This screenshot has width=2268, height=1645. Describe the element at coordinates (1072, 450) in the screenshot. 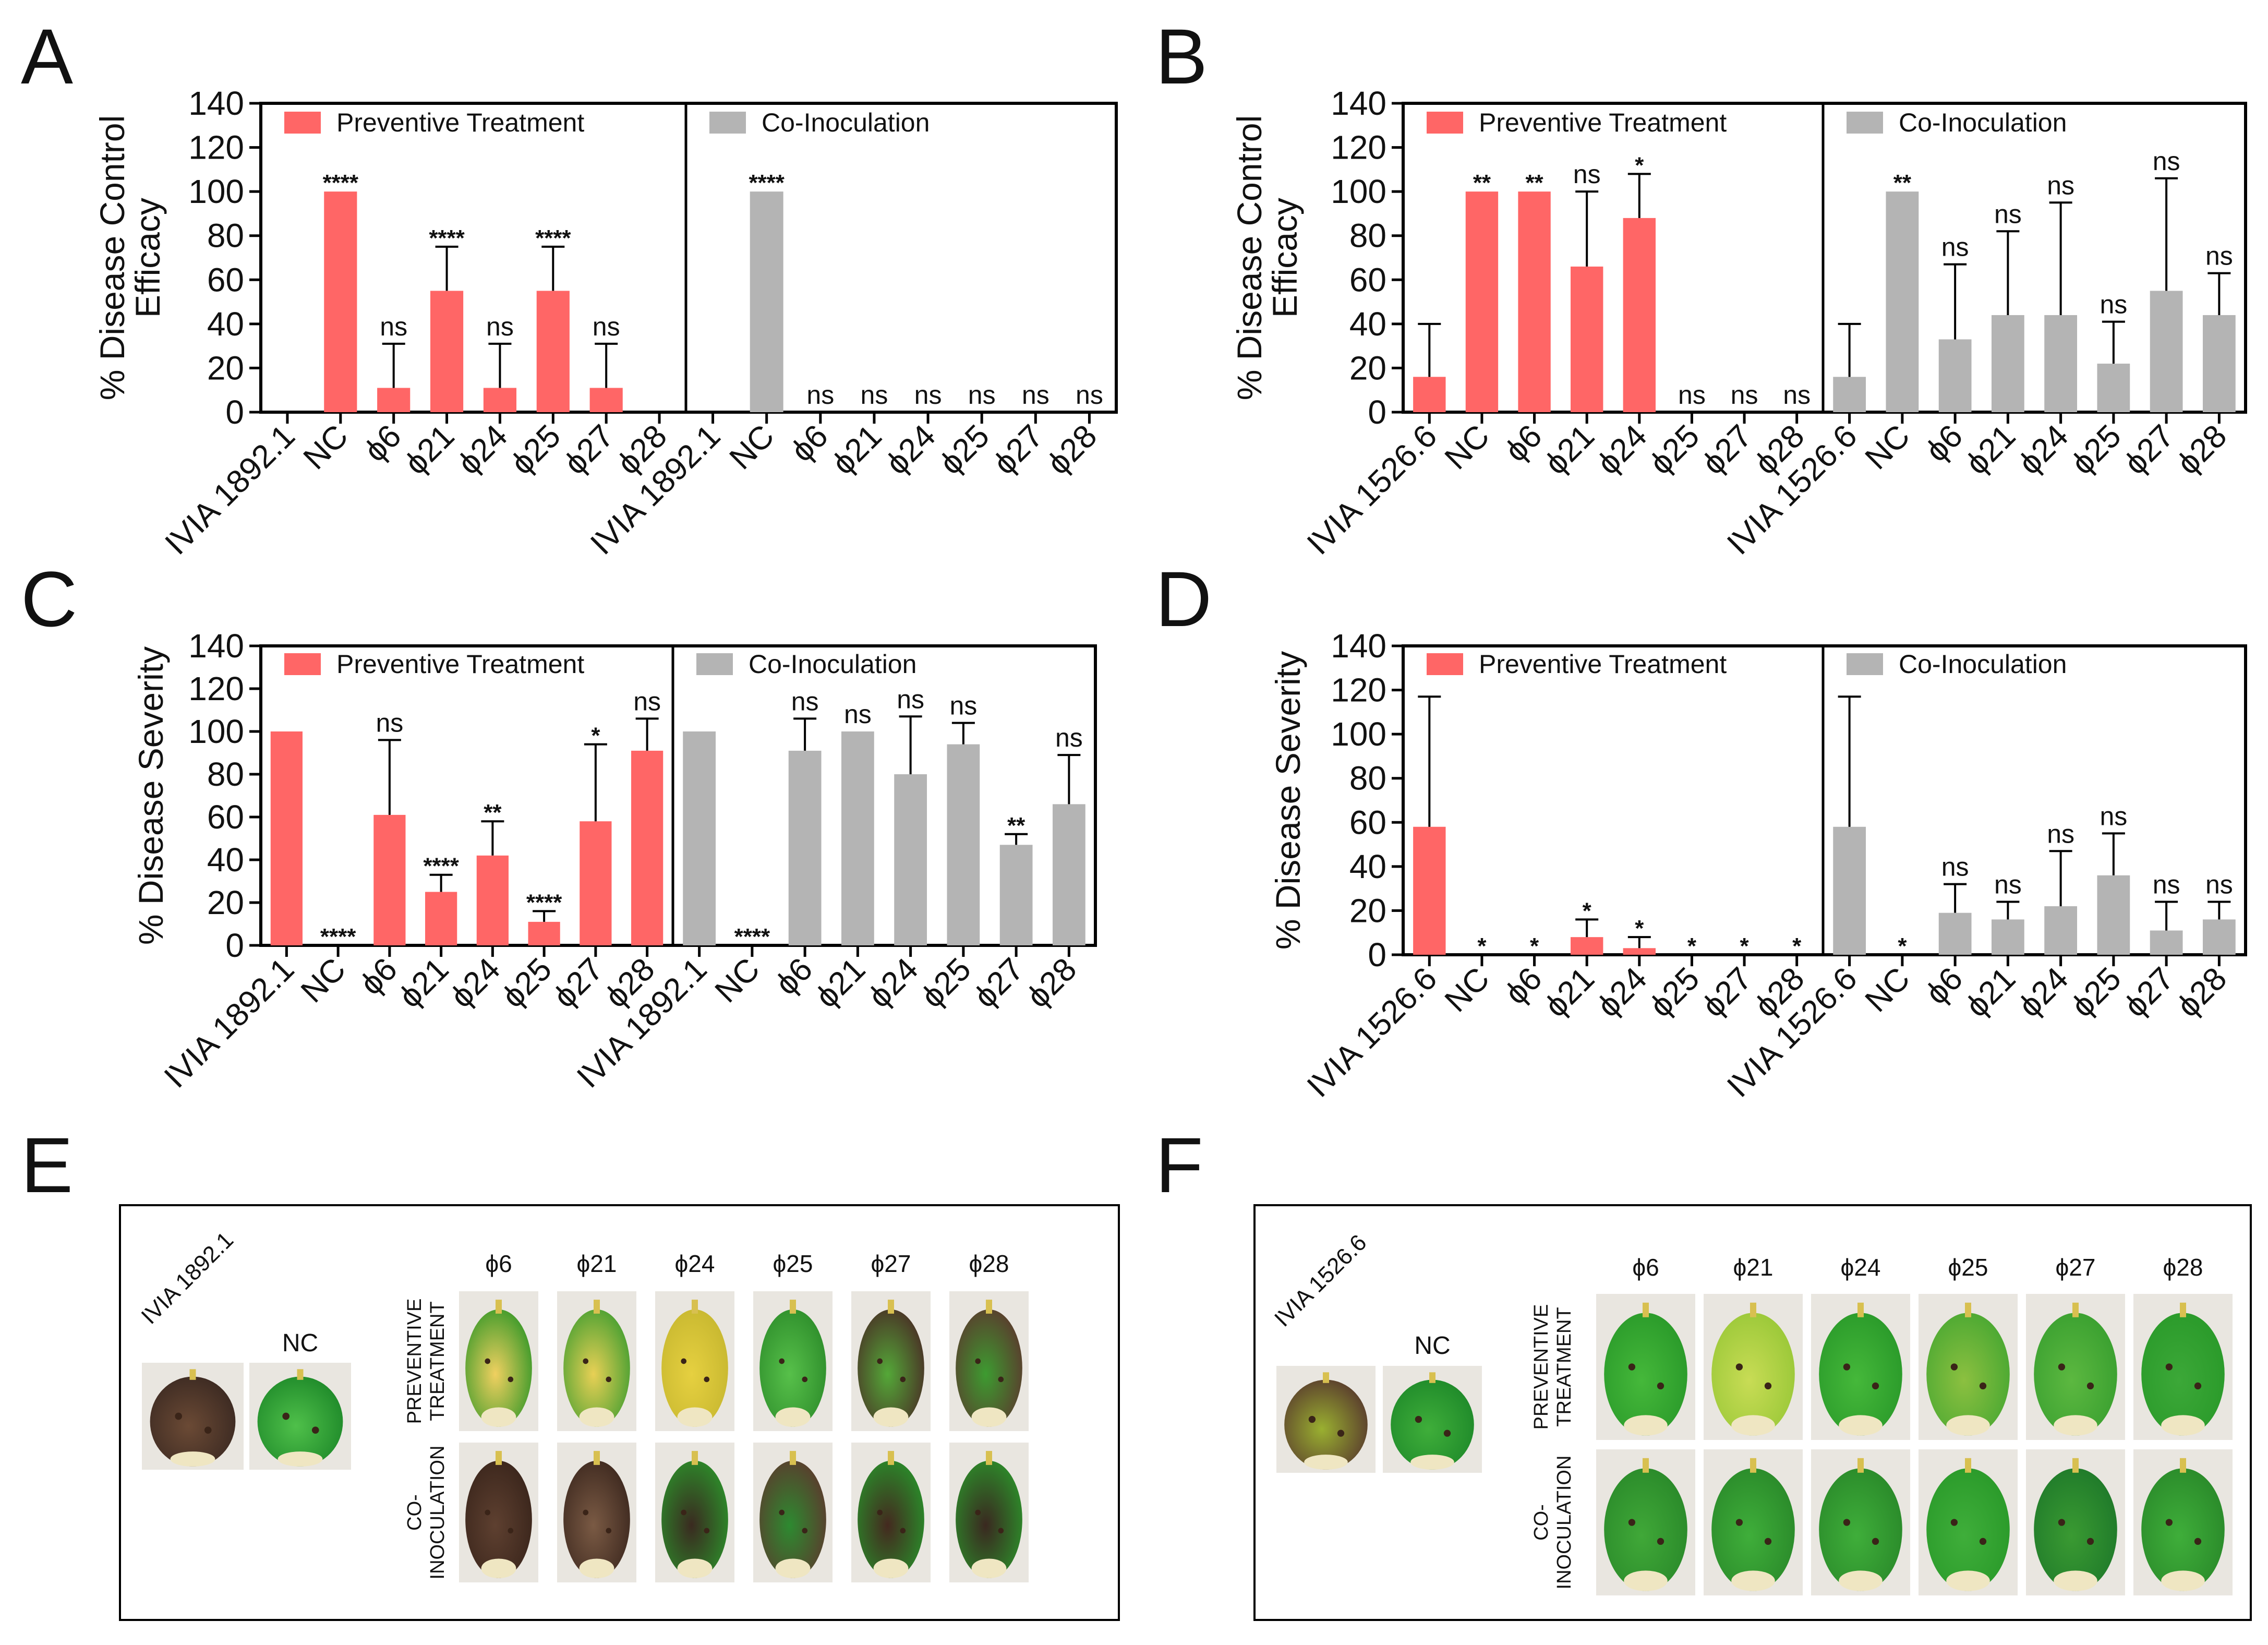

I see `x-tick-label: ϕ28` at that location.